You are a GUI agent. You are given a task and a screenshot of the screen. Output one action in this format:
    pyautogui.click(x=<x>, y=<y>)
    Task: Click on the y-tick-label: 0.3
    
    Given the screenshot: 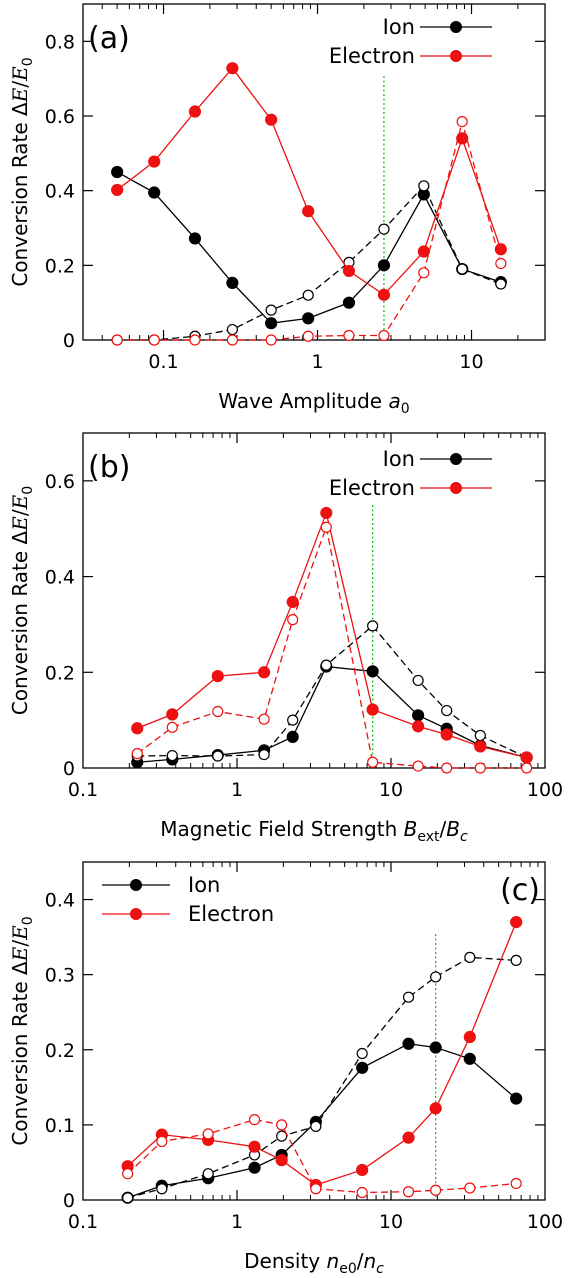 What is the action you would take?
    pyautogui.click(x=60, y=976)
    